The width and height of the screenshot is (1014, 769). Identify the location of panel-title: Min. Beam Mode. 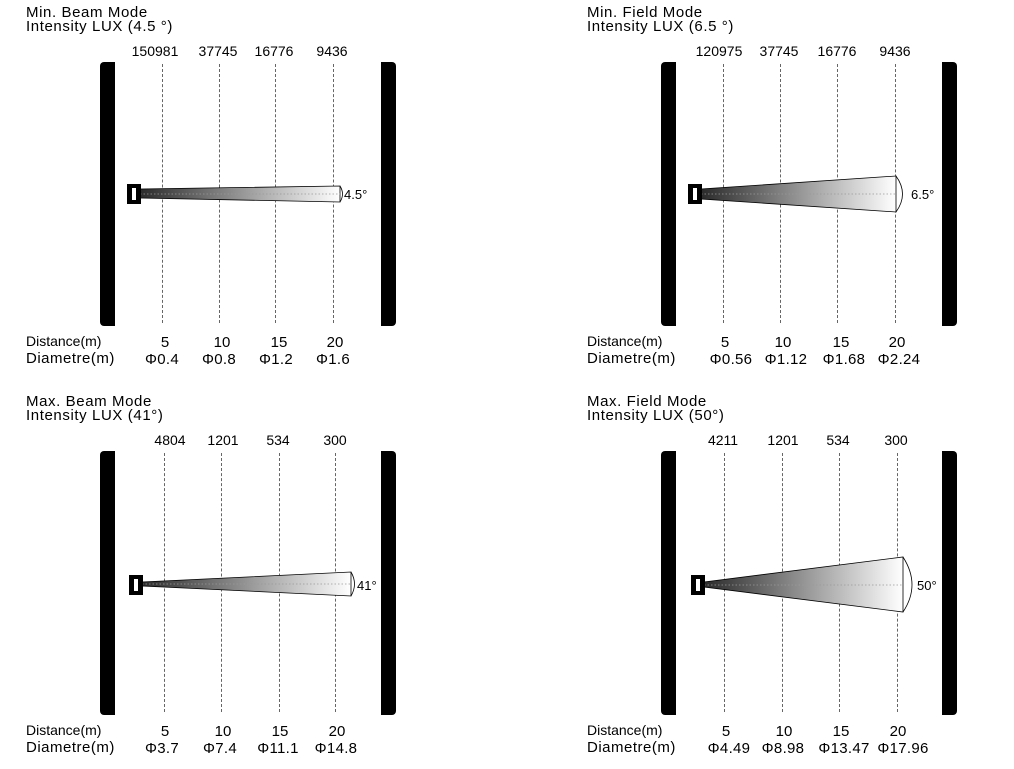
(87, 12).